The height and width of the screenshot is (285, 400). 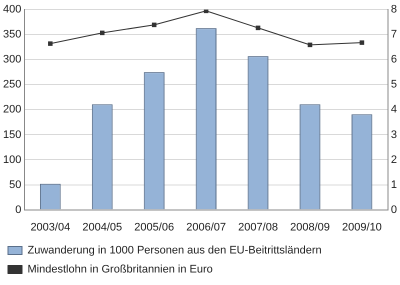 What do you see at coordinates (258, 227) in the screenshot?
I see `x-tick-label: 2007/08` at bounding box center [258, 227].